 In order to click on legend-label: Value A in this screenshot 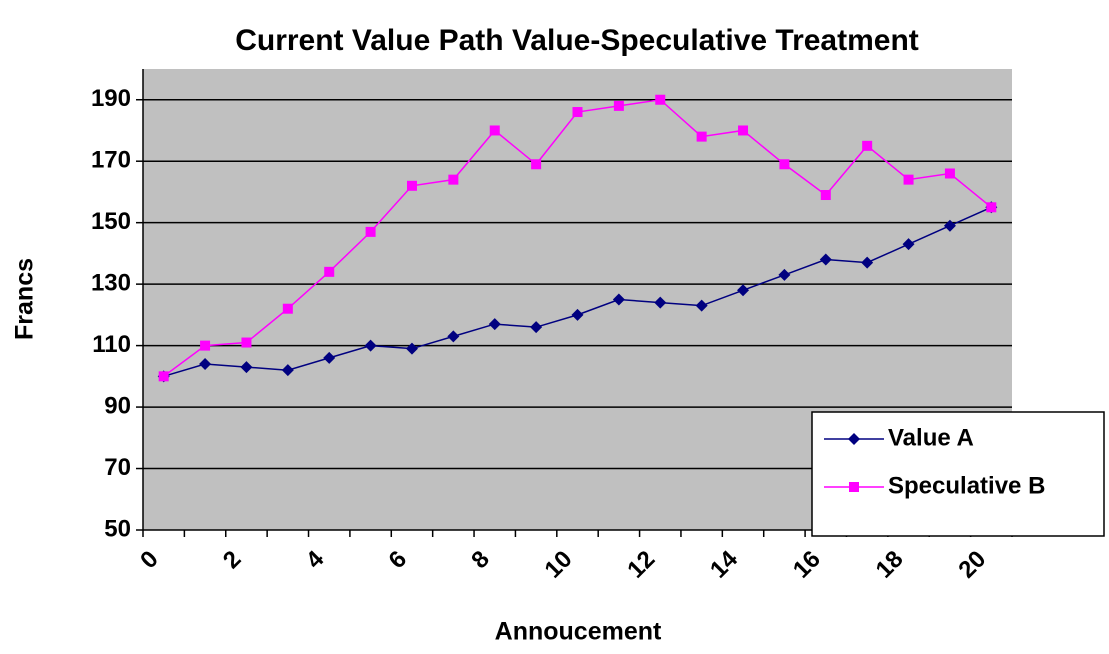, I will do `click(931, 437)`.